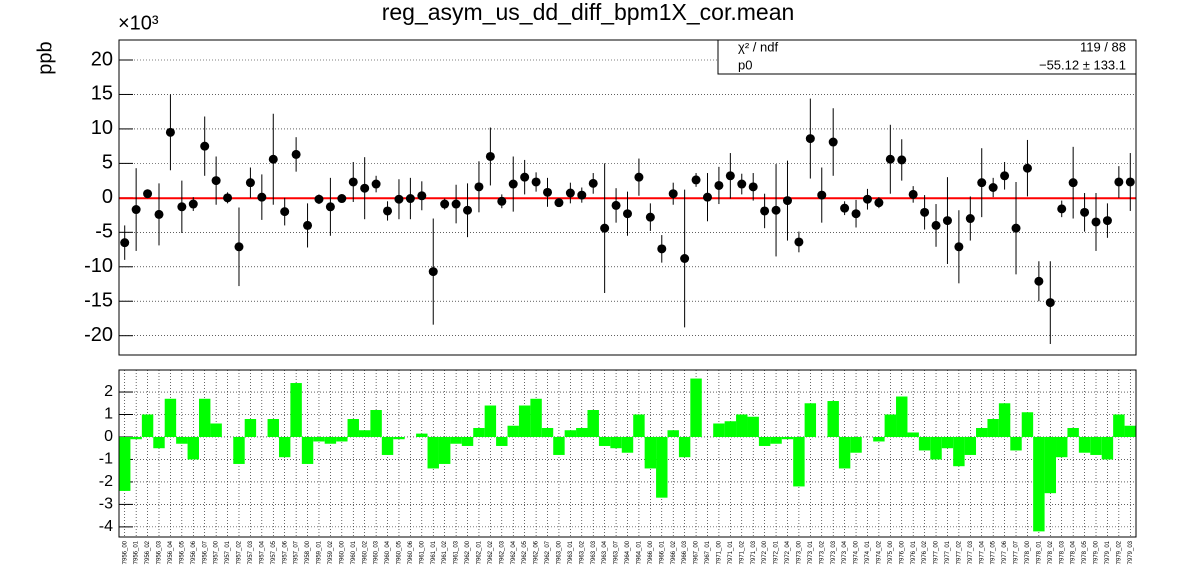  Describe the element at coordinates (594, 552) in the screenshot. I see `x-tick-label: 7963_03` at that location.